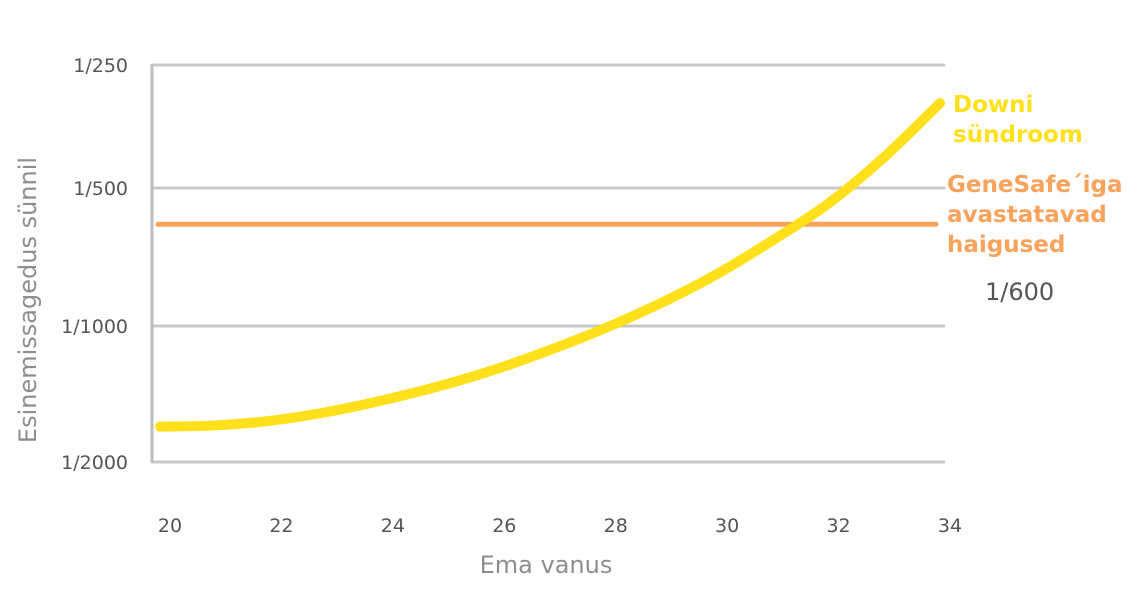  Describe the element at coordinates (94, 264) in the screenshot. I see `y-tick-labels: 1/250 1/500 1/1000 1/2000` at that location.